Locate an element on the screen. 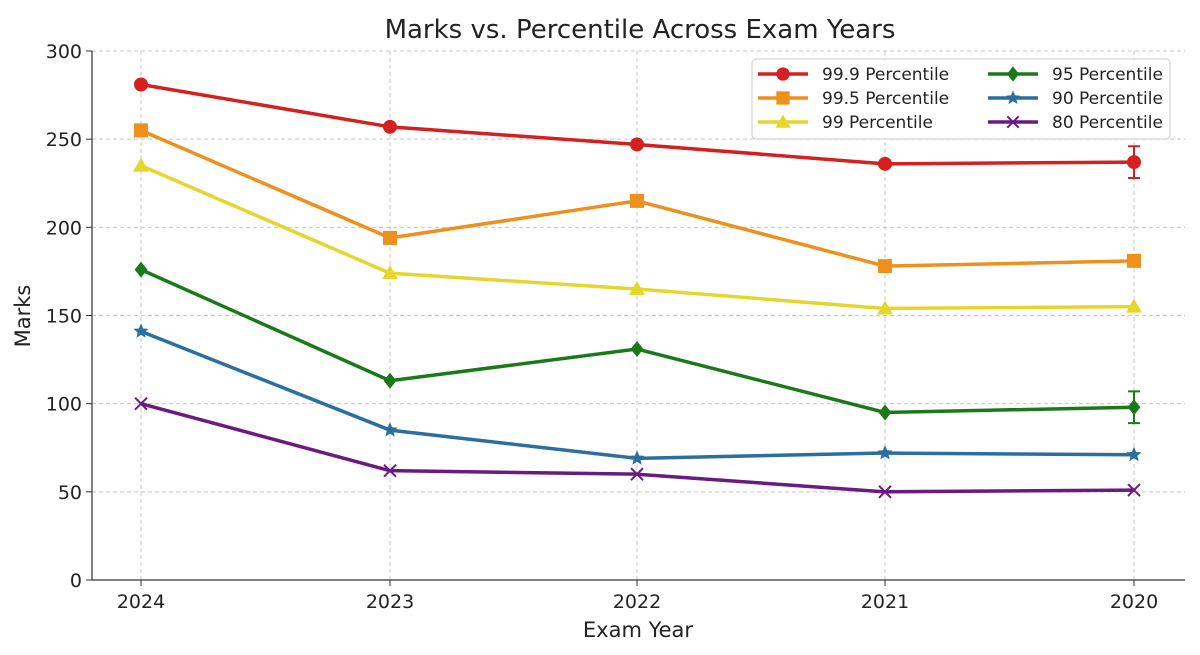 The image size is (1200, 655). legend-item: 99.9 Percentile is located at coordinates (853, 75).